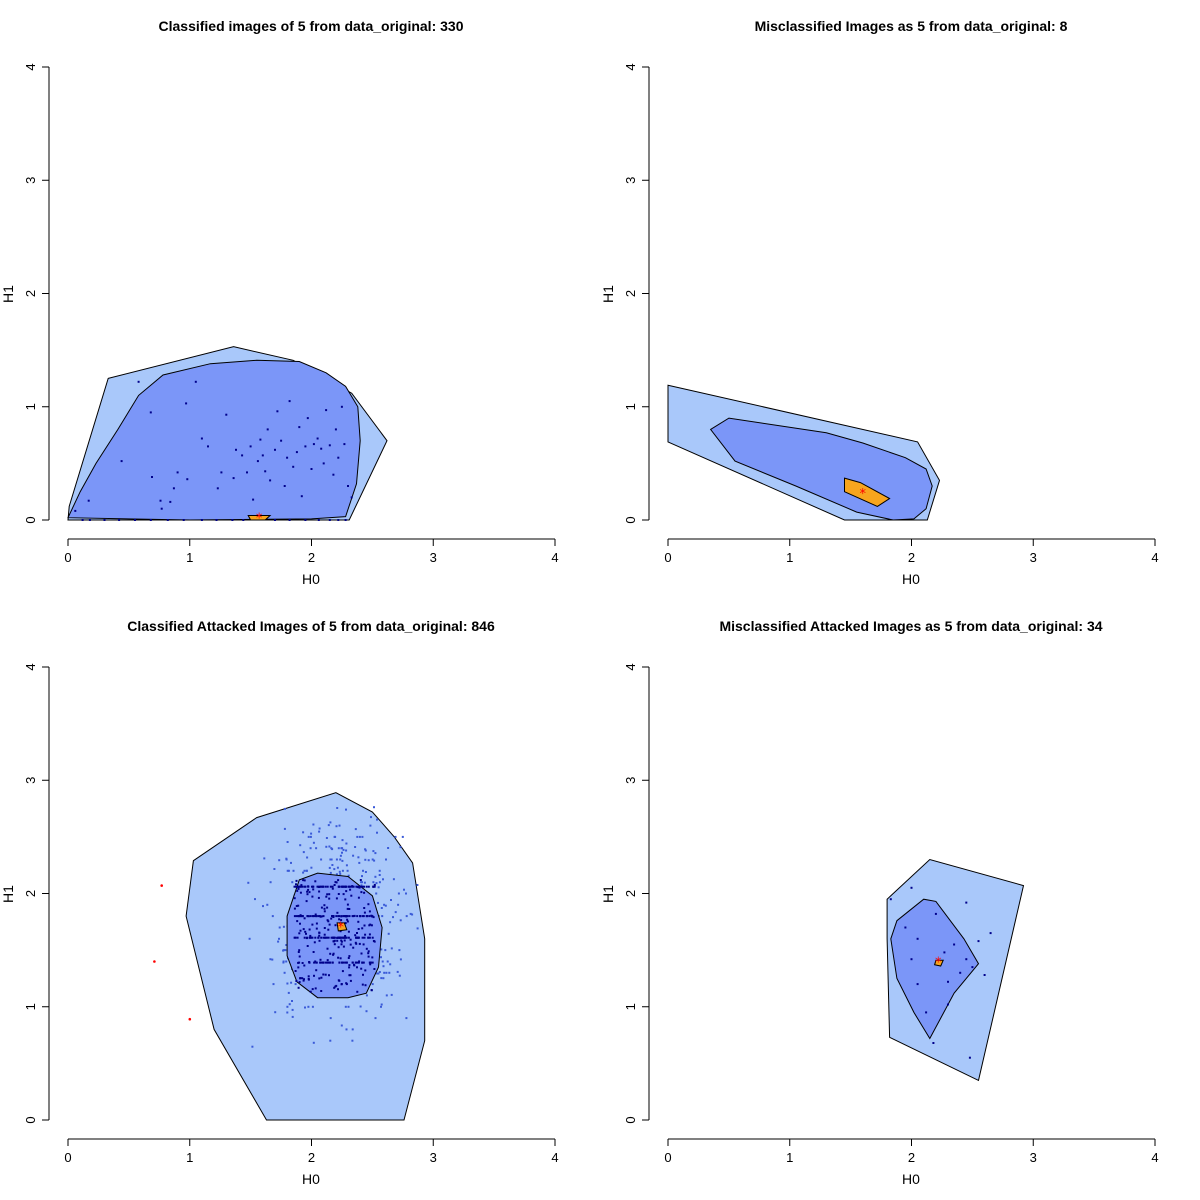 The height and width of the screenshot is (1200, 1200). I want to click on x-tick-label: 4, so click(554, 1157).